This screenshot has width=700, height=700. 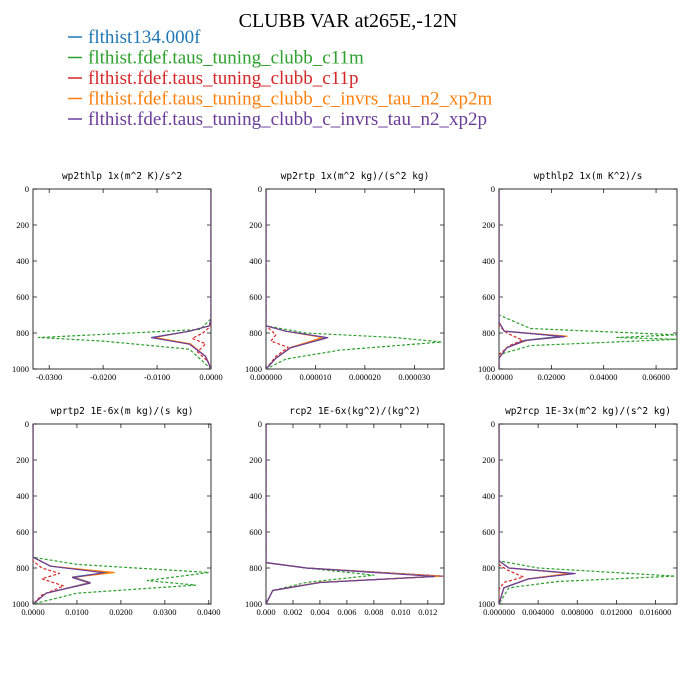 What do you see at coordinates (122, 411) in the screenshot?
I see `panel-title: wprtp2 1E-6x(m kg)/(s kg)` at bounding box center [122, 411].